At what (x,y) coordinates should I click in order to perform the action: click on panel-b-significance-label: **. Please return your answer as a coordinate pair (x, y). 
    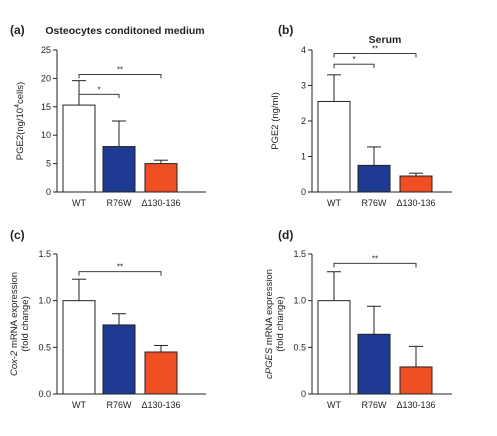
    Looking at the image, I should click on (375, 49).